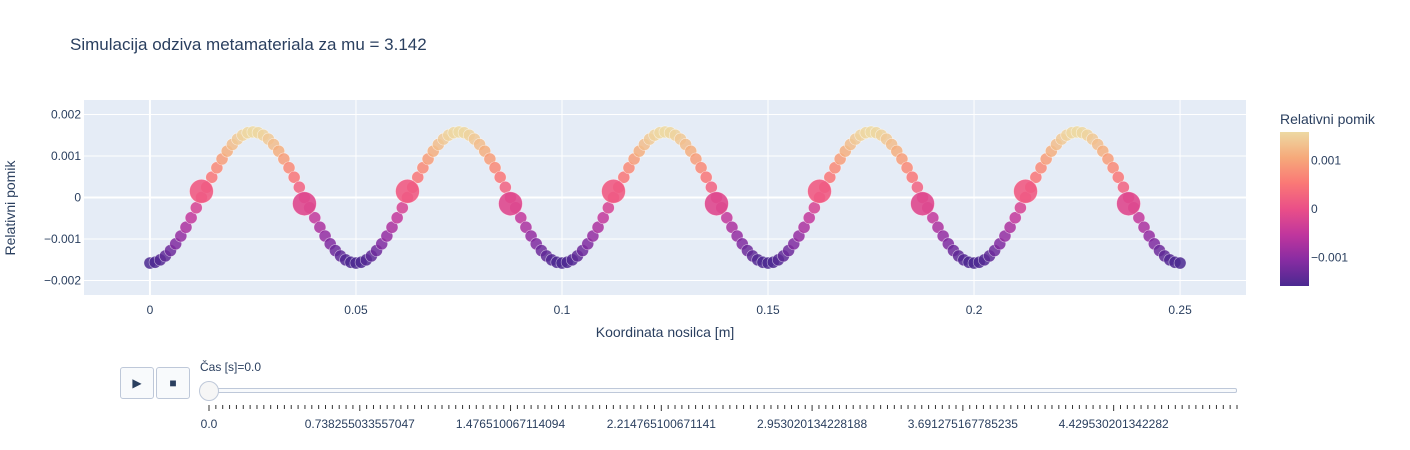  Describe the element at coordinates (812, 424) in the screenshot. I see `slider-tick-label: 2.953020134228188` at that location.